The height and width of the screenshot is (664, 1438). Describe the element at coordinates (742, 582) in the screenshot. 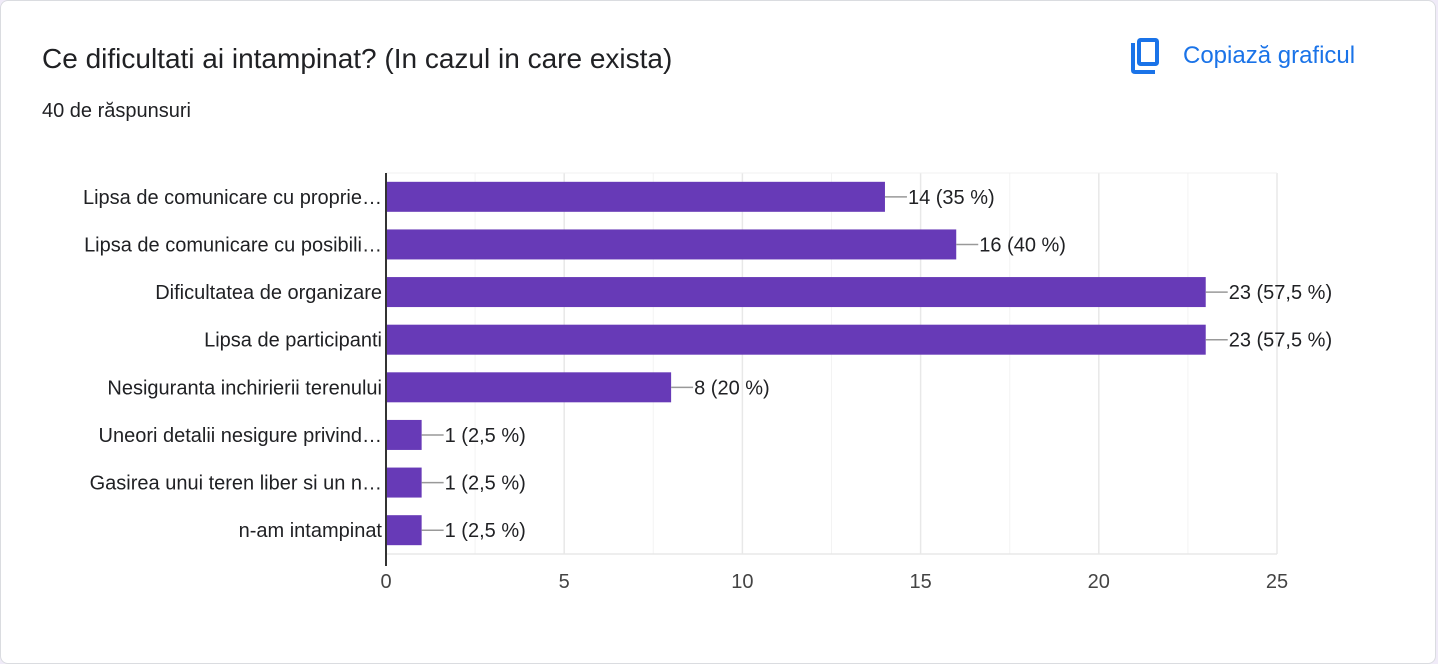

I see `x-tick-label: 10` at that location.